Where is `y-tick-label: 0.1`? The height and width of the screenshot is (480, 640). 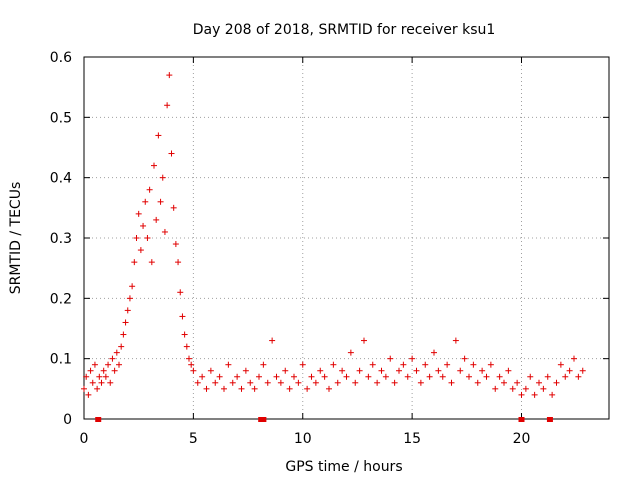 y-tick-label: 0.1 is located at coordinates (61, 360).